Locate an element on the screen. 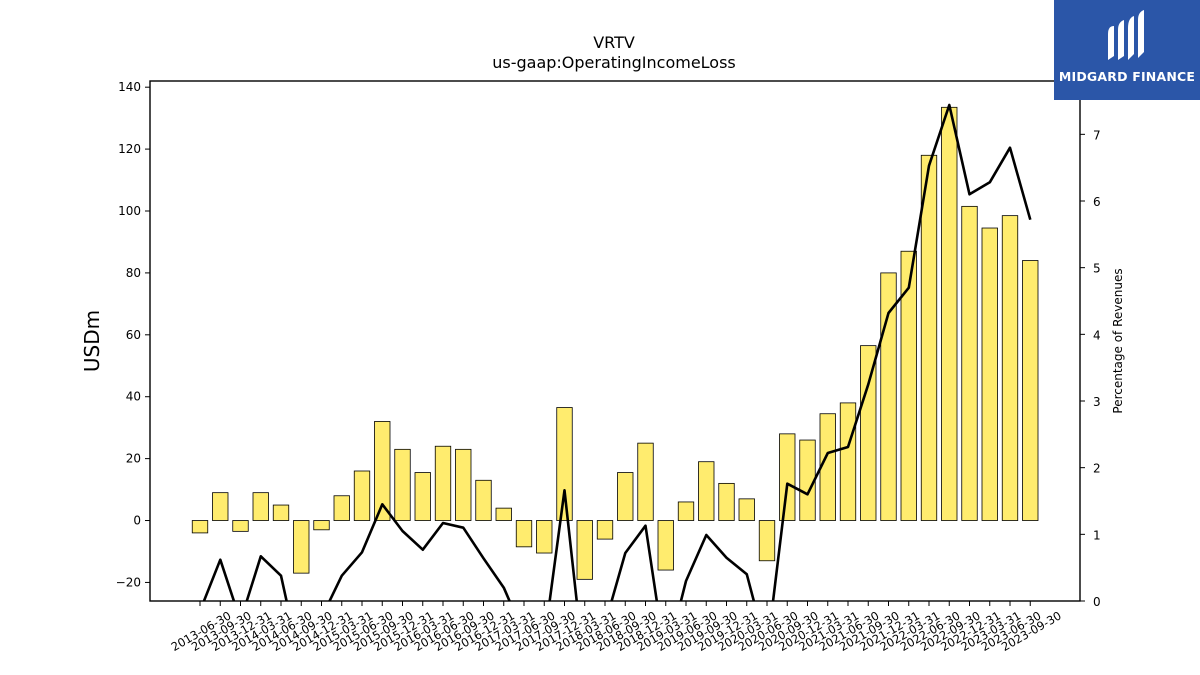 The image size is (1200, 675). y-tick-label: 60 is located at coordinates (133, 335).